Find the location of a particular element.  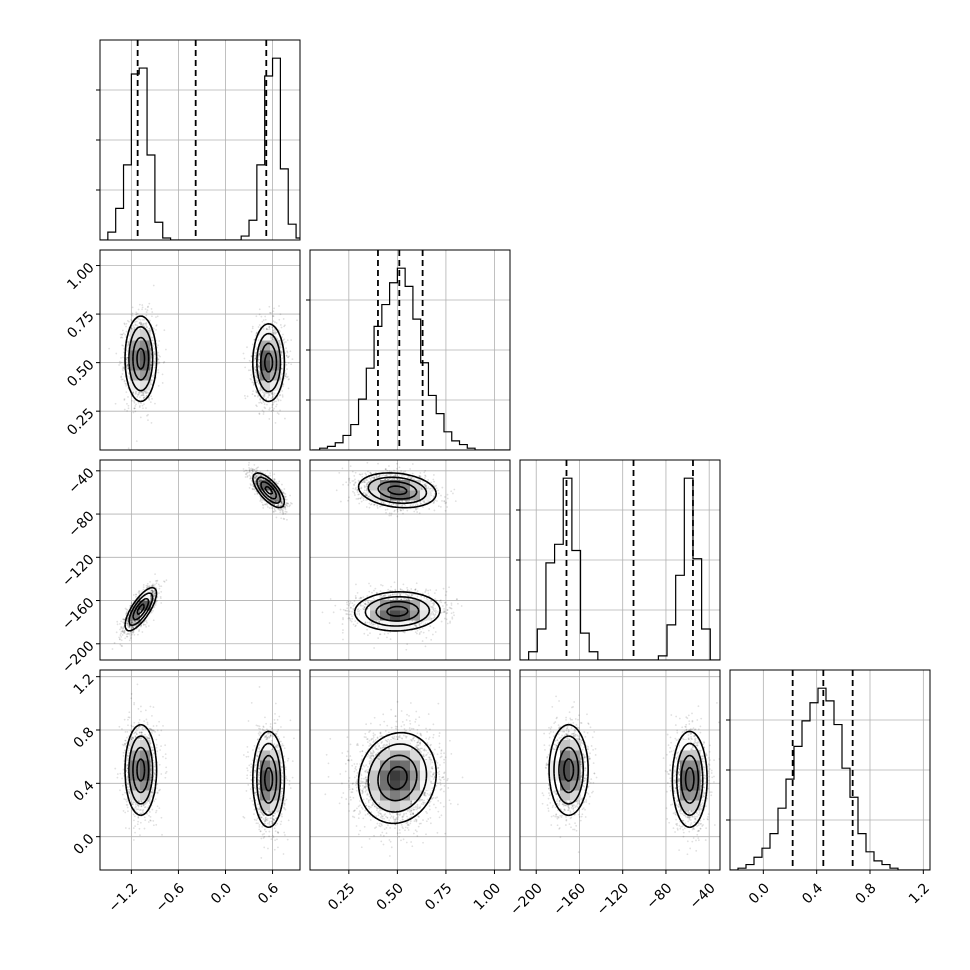

x-tick-label: 1.00 is located at coordinates (487, 896).